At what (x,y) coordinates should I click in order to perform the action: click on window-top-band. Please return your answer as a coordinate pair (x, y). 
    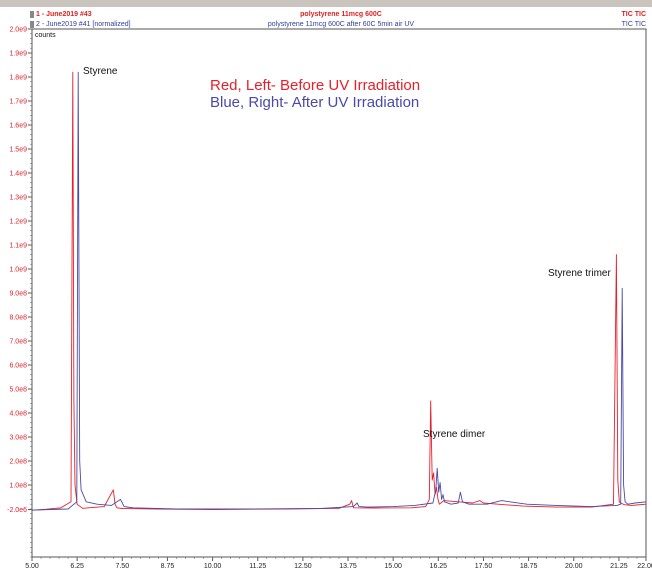
    Looking at the image, I should click on (326, 3).